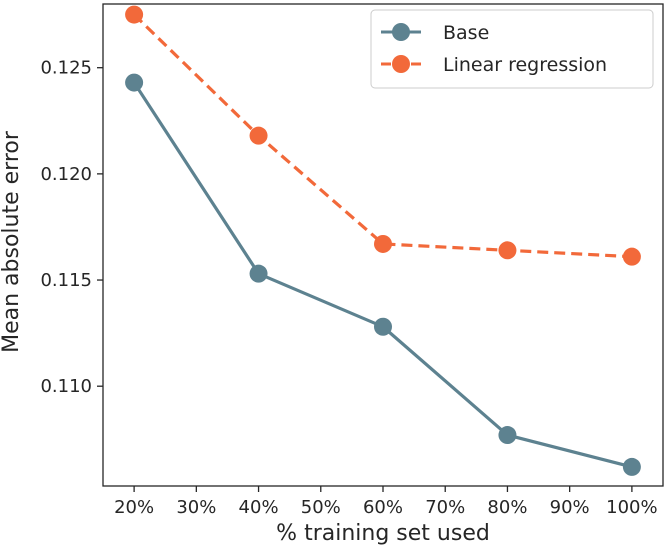 Image resolution: width=666 pixels, height=547 pixels. Describe the element at coordinates (570, 507) in the screenshot. I see `x-tick-label: 90%` at that location.